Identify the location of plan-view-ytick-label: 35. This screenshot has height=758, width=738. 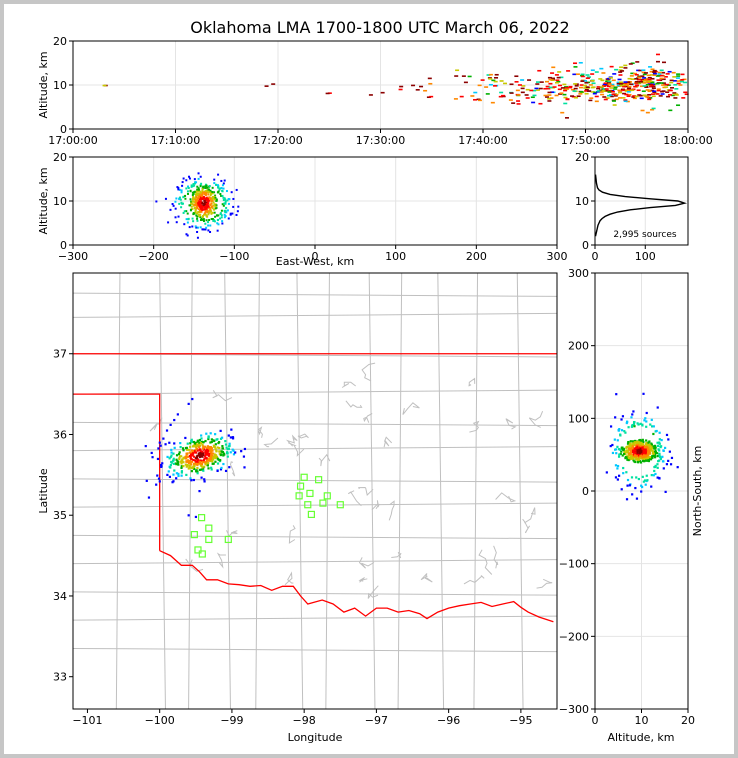
(60, 515).